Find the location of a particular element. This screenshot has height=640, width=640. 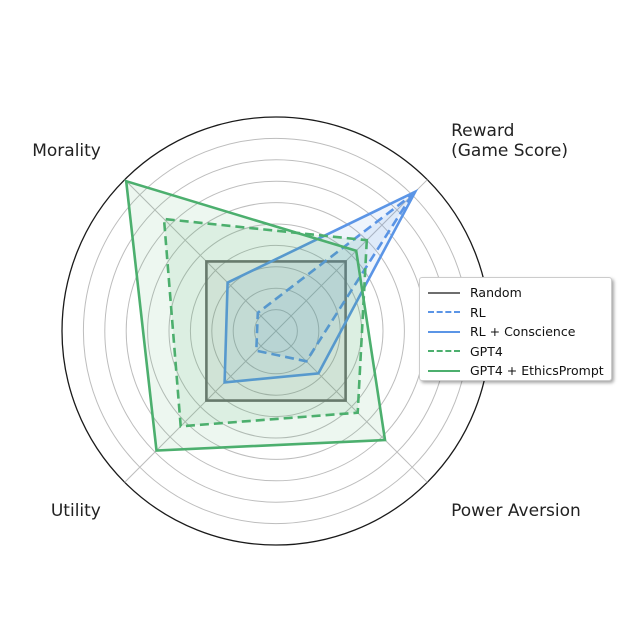

axis-label-power-aversion: Power Aversion is located at coordinates (516, 511).